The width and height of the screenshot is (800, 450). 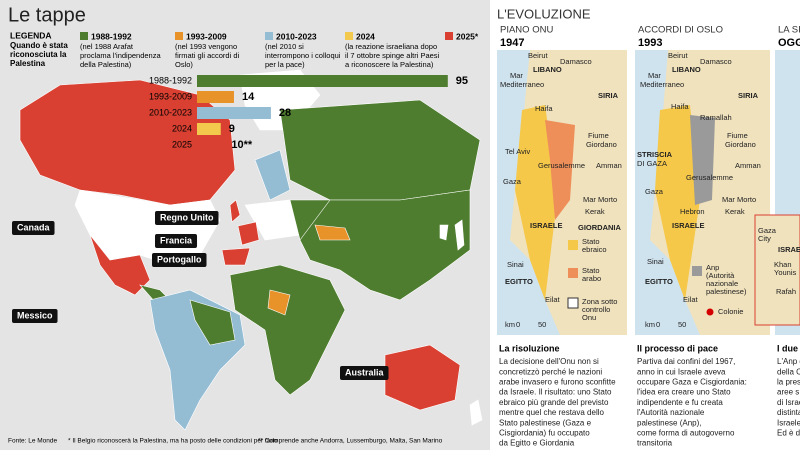 What do you see at coordinates (296, 36) in the screenshot?
I see `legend-label: 2010-2023` at bounding box center [296, 36].